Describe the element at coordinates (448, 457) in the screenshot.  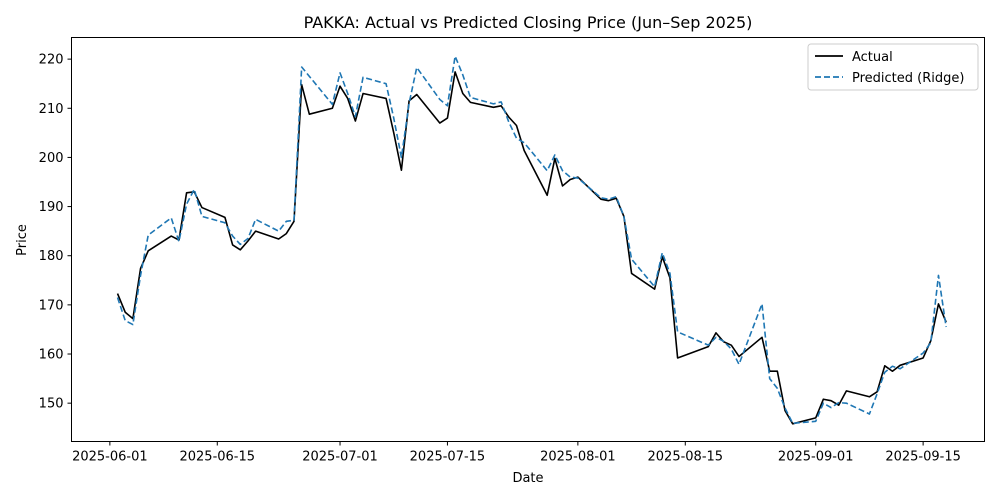
I see `x-tick-label: 2025-07-15` at that location.